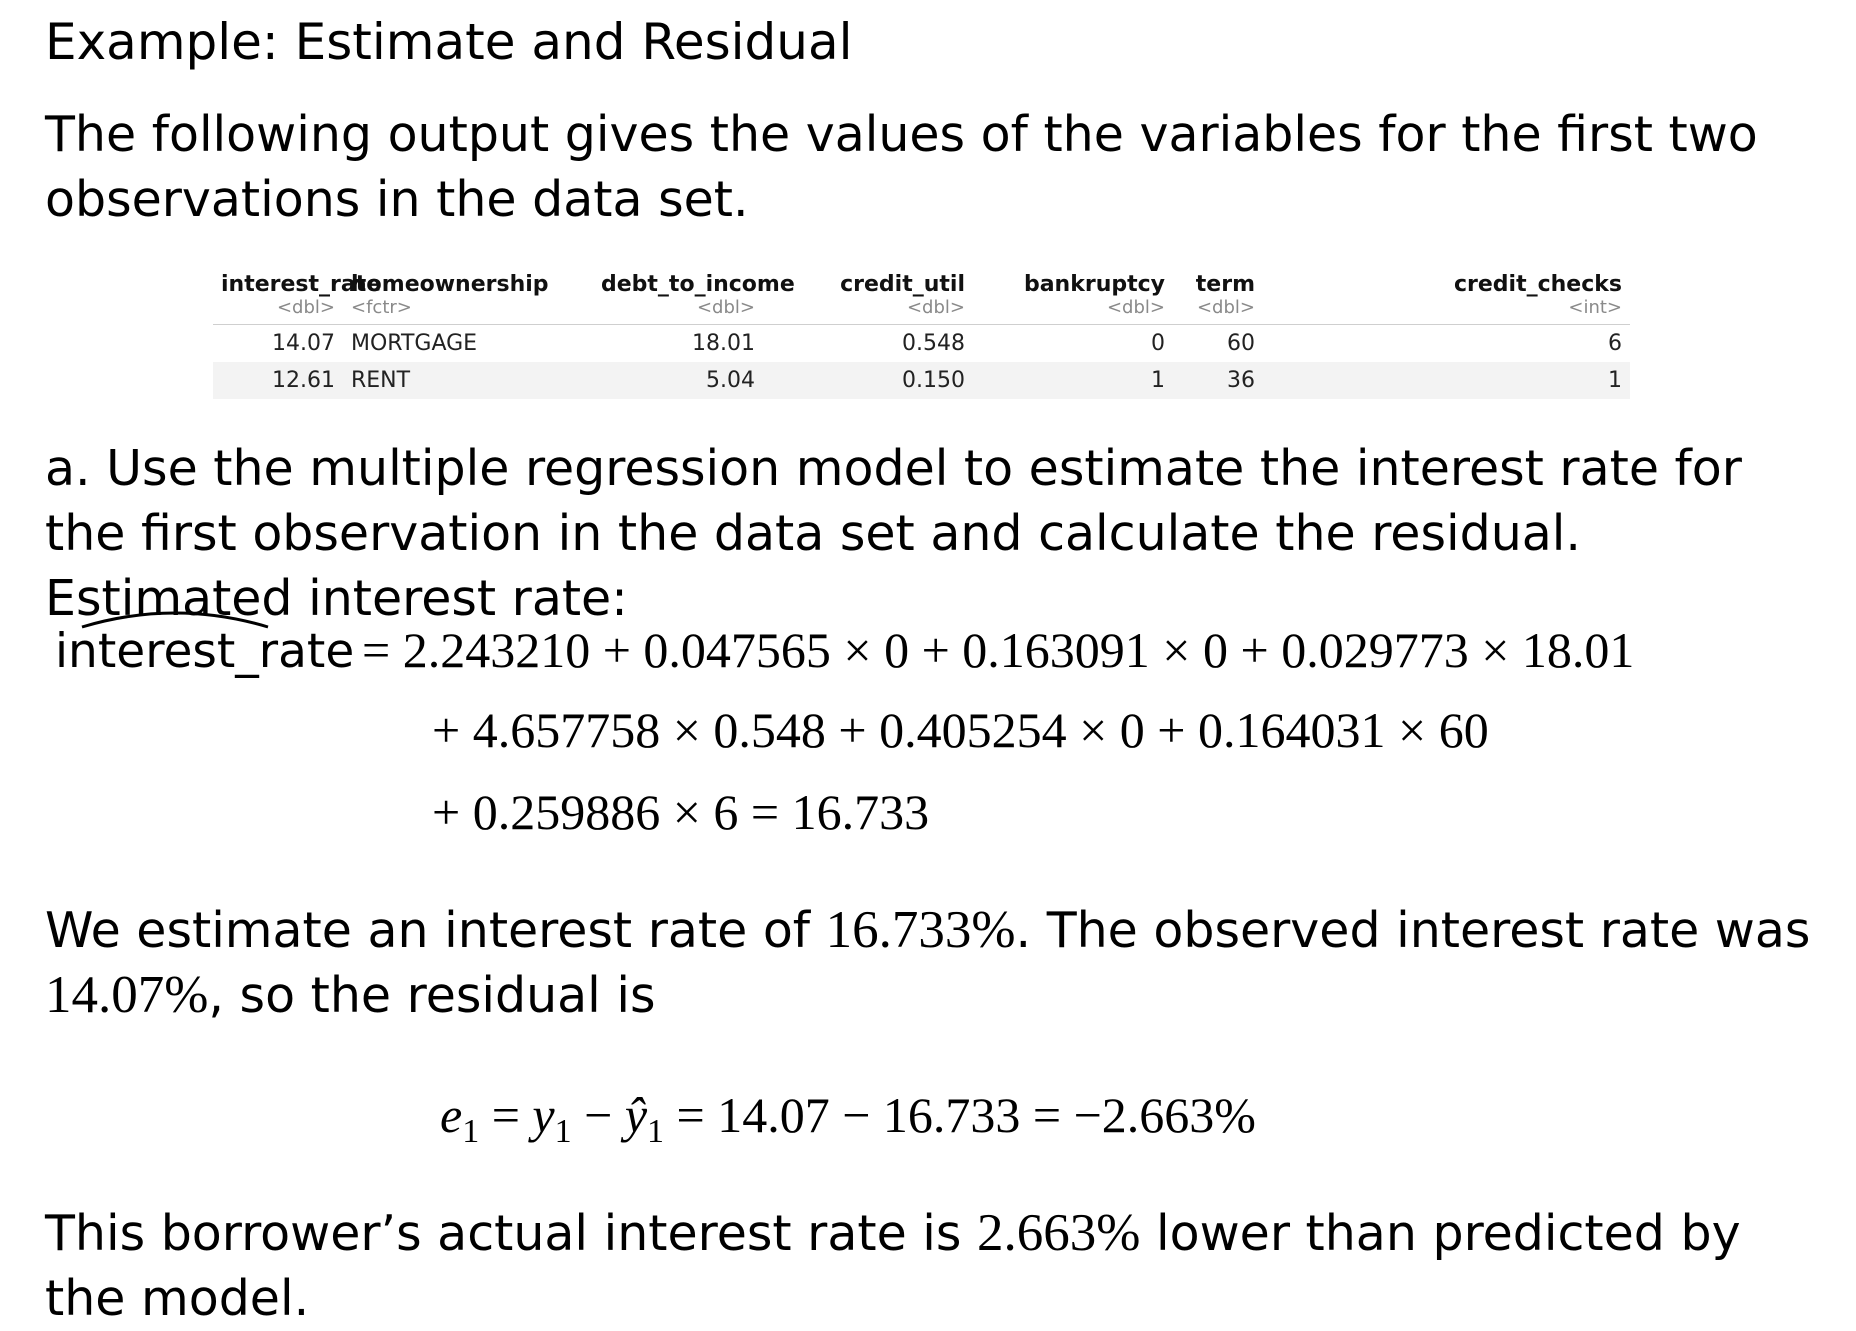 The image size is (1856, 1331). Describe the element at coordinates (656, 1131) in the screenshot. I see `residual-yhat-sub: 1` at that location.